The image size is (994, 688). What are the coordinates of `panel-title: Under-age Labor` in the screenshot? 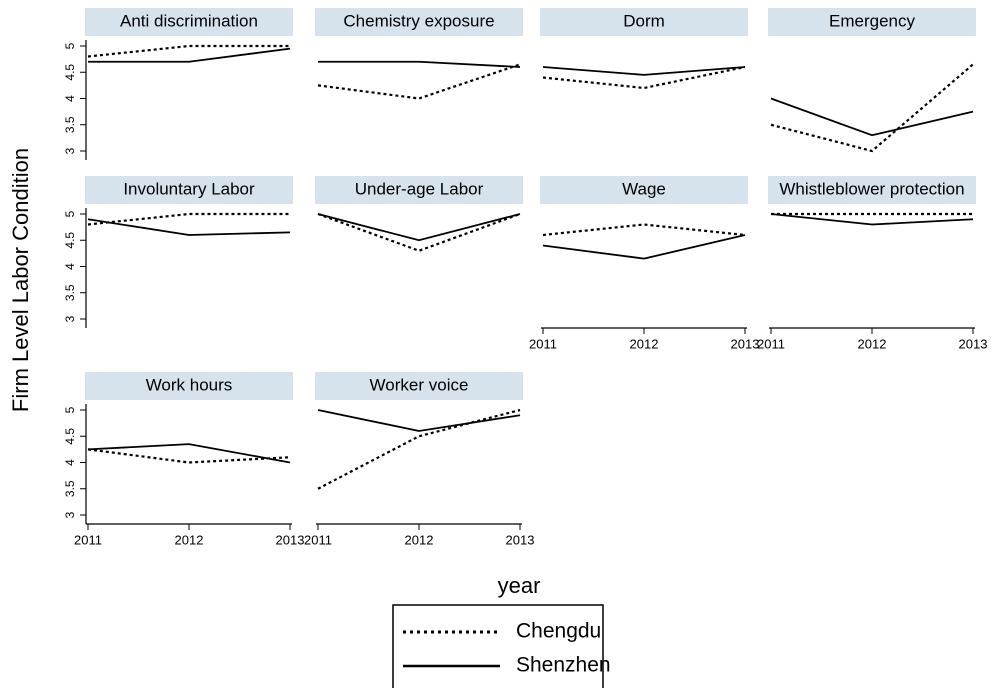 It's located at (419, 188).